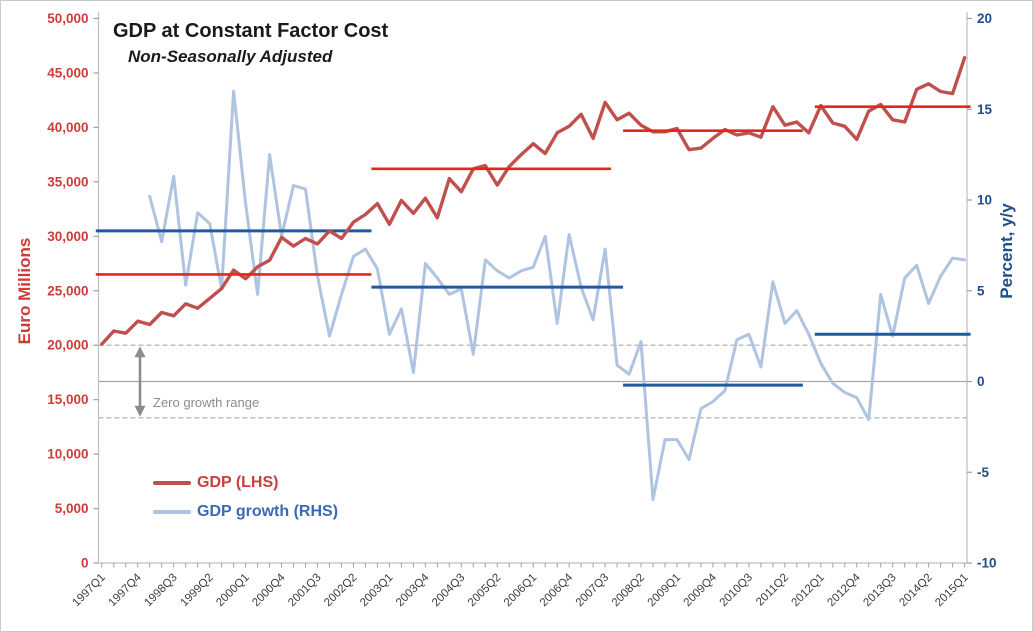 This screenshot has height=632, width=1033. I want to click on x-axis-tick-label: 2006Q1, so click(520, 590).